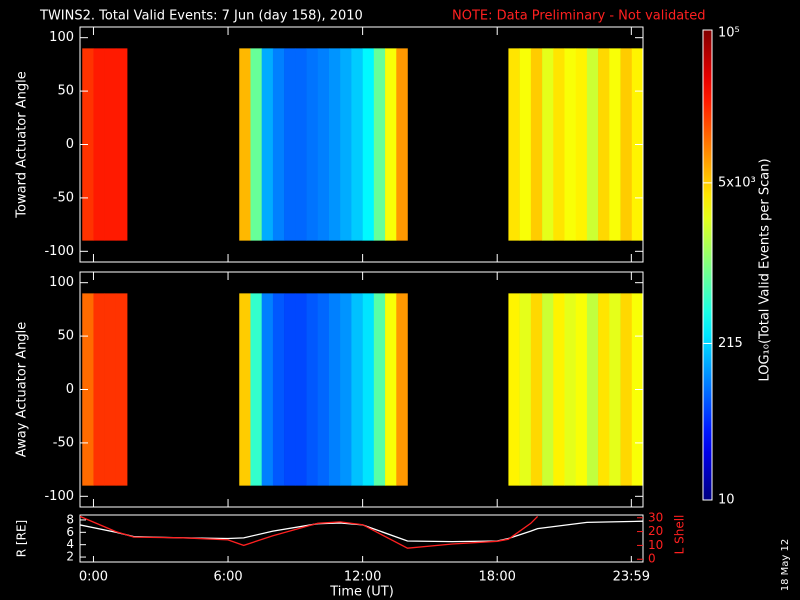 The width and height of the screenshot is (800, 600). Describe the element at coordinates (362, 577) in the screenshot. I see `x-tick-label: 12:00` at that location.